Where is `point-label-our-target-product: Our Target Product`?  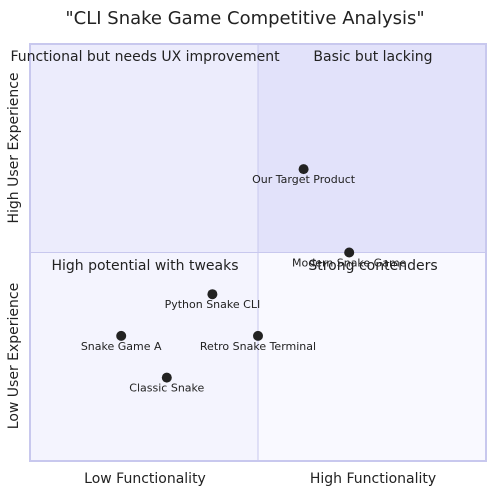 point-label-our-target-product: Our Target Product is located at coordinates (304, 179).